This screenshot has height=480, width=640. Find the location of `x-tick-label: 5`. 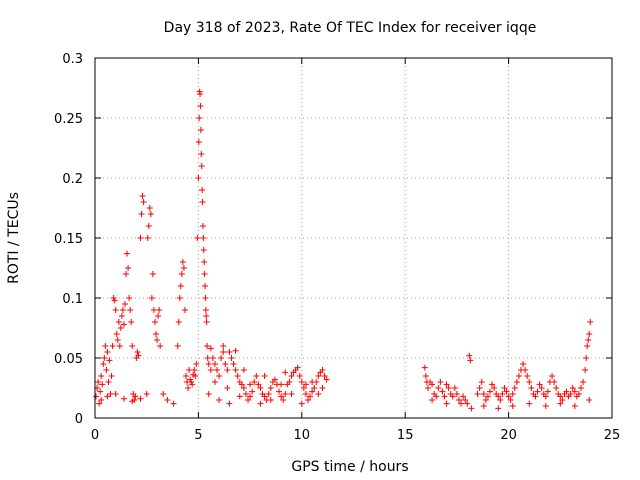

x-tick-label: 5 is located at coordinates (198, 435).